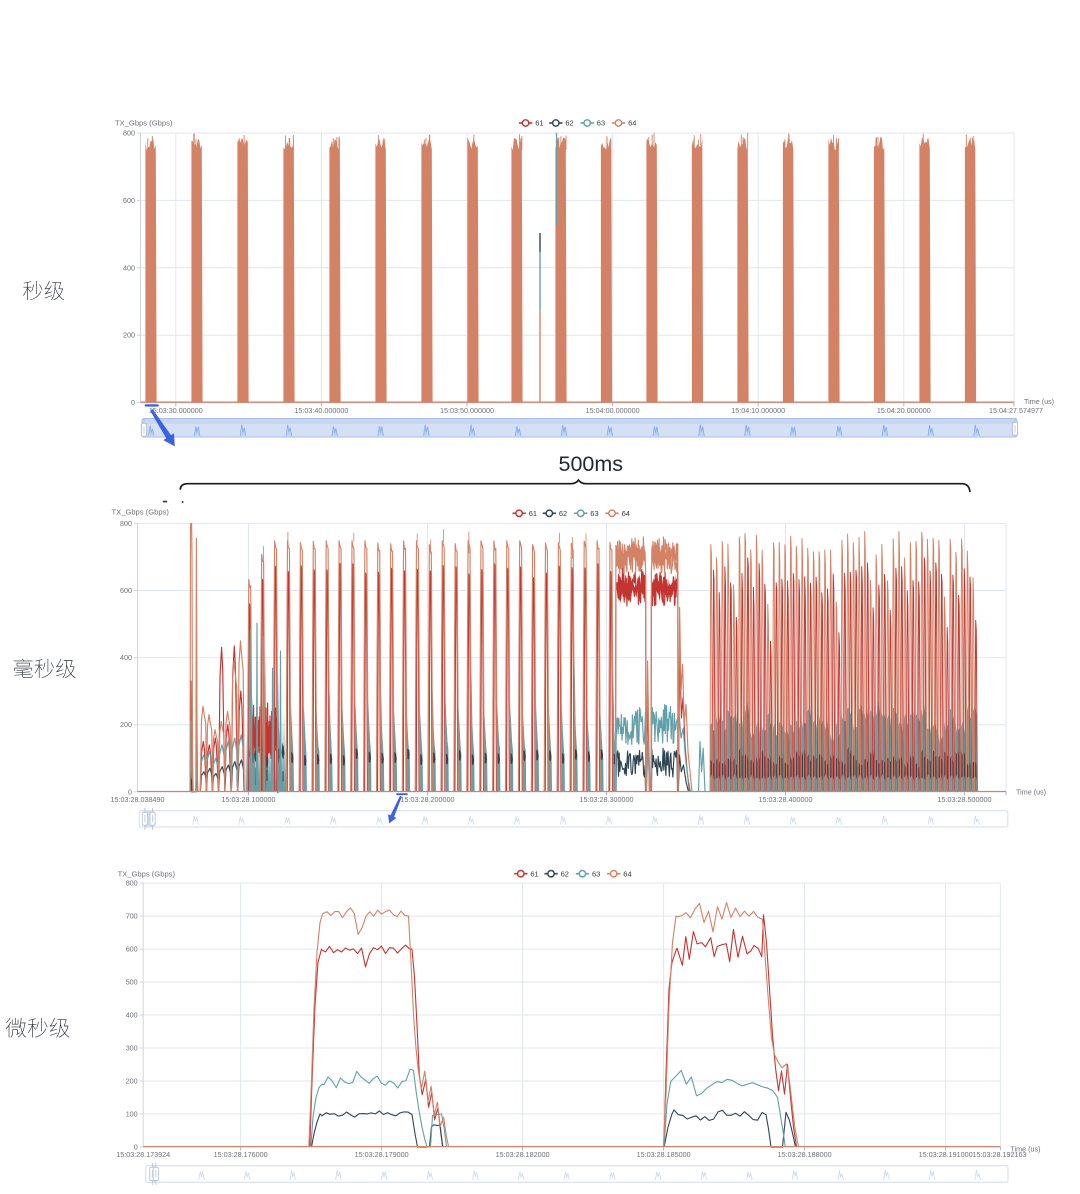 Image resolution: width=1080 pixels, height=1194 pixels. What do you see at coordinates (591, 464) in the screenshot?
I see `svg-text: 500ms` at bounding box center [591, 464].